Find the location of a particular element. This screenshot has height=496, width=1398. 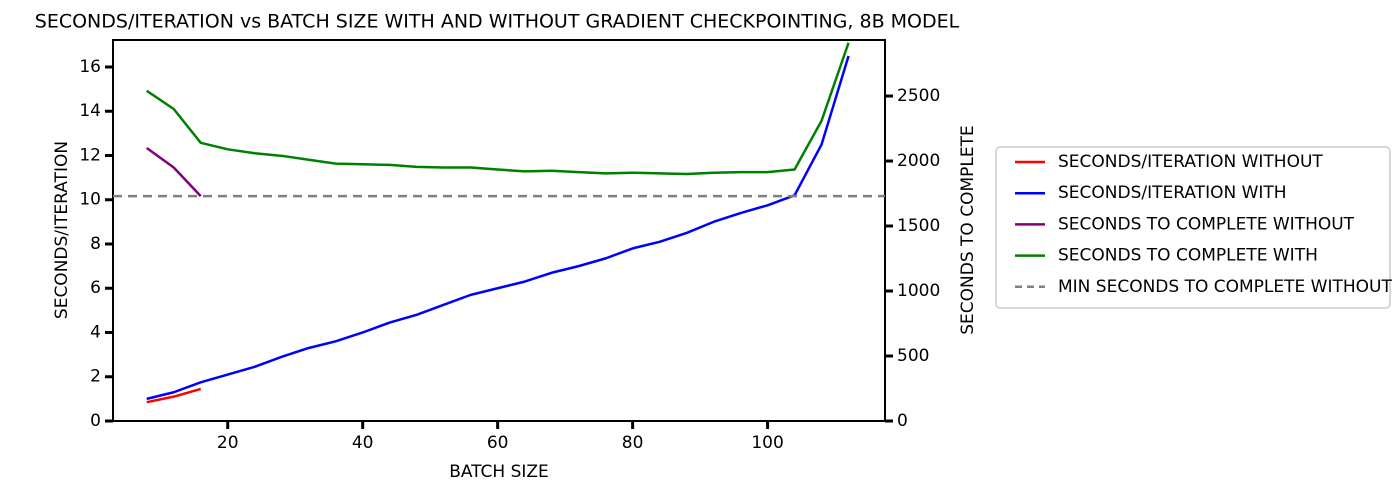

legend-label: SECONDS/ITERATION WITH is located at coordinates (1172, 193).